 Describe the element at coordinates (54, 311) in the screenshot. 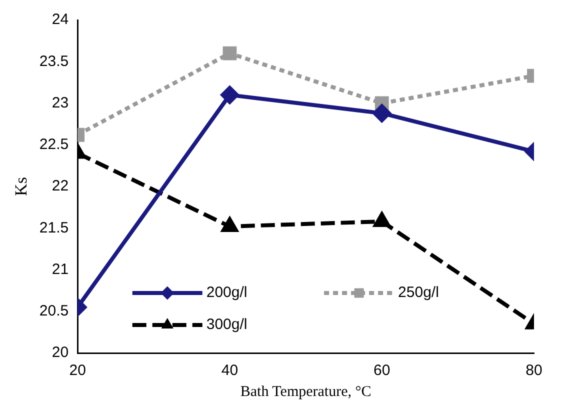

I see `y-tick-label: 20.5` at that location.